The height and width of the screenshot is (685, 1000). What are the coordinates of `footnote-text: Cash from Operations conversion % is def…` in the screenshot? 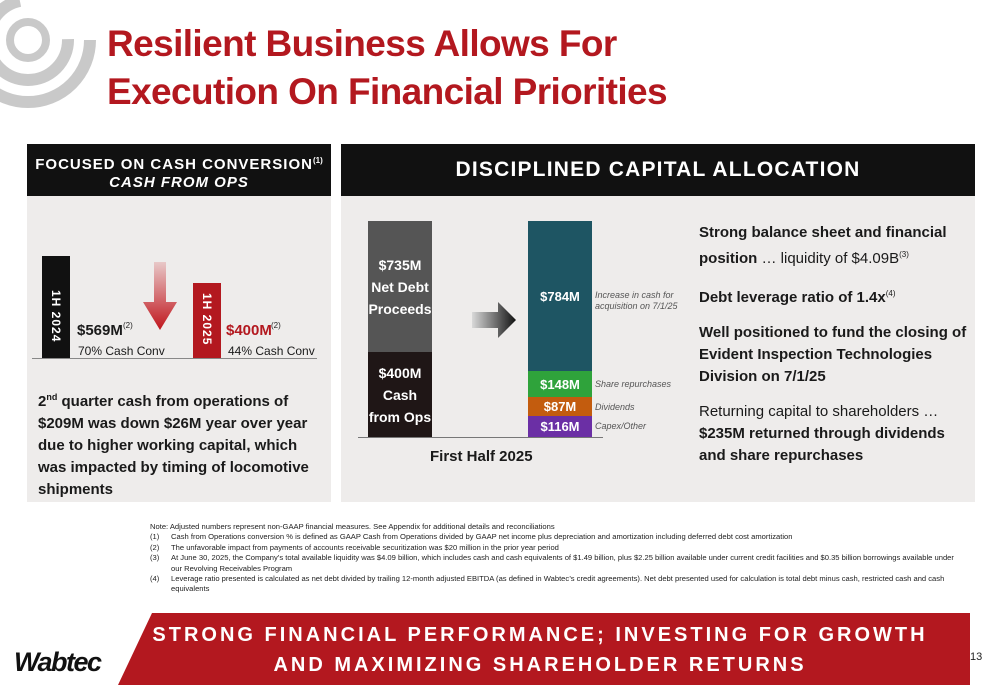 It's located at (482, 537).